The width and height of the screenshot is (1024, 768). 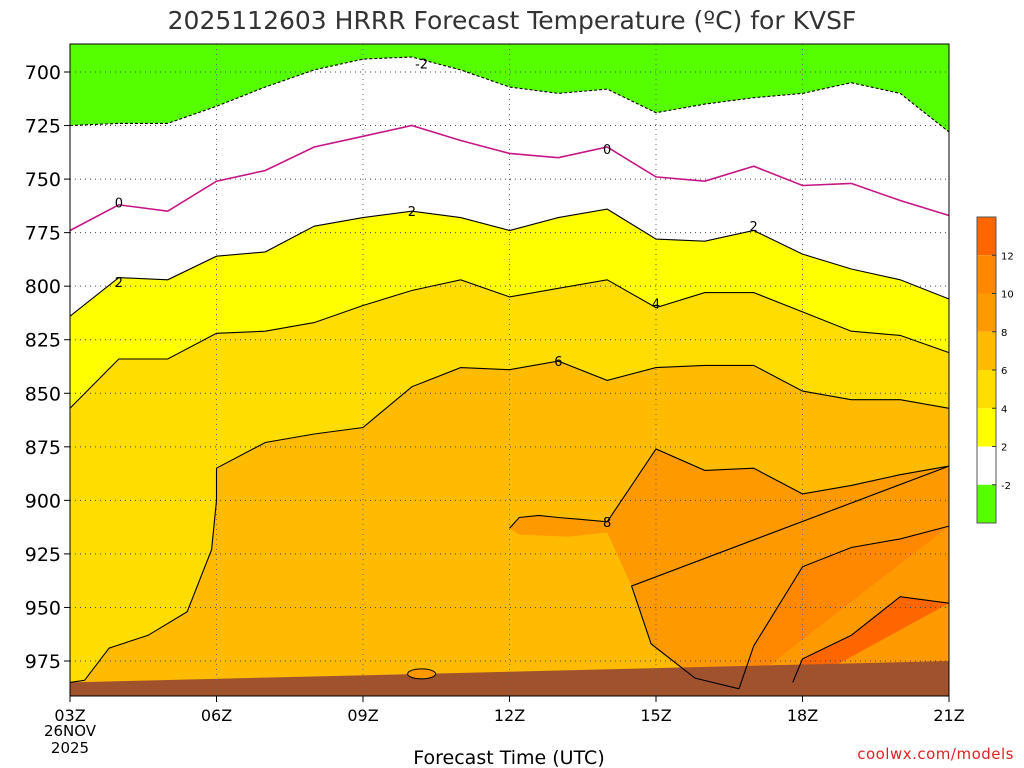 What do you see at coordinates (69, 715) in the screenshot?
I see `x-tick-label: 03Z` at bounding box center [69, 715].